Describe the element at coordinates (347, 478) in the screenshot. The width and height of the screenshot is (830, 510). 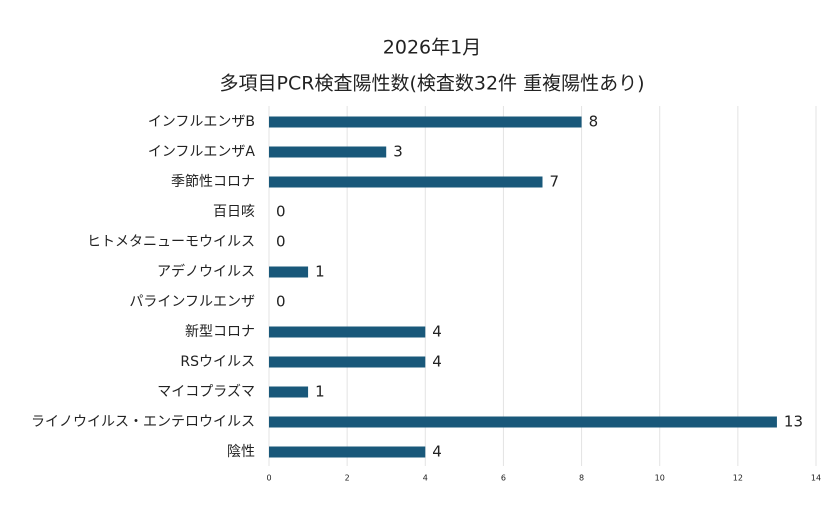
I see `x-tick-label: 2` at that location.